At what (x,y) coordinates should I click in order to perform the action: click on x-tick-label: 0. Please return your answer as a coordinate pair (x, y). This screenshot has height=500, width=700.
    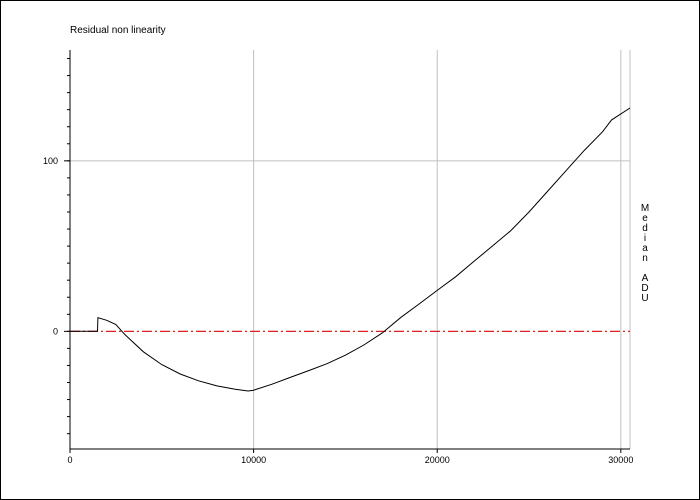
    Looking at the image, I should click on (69, 460).